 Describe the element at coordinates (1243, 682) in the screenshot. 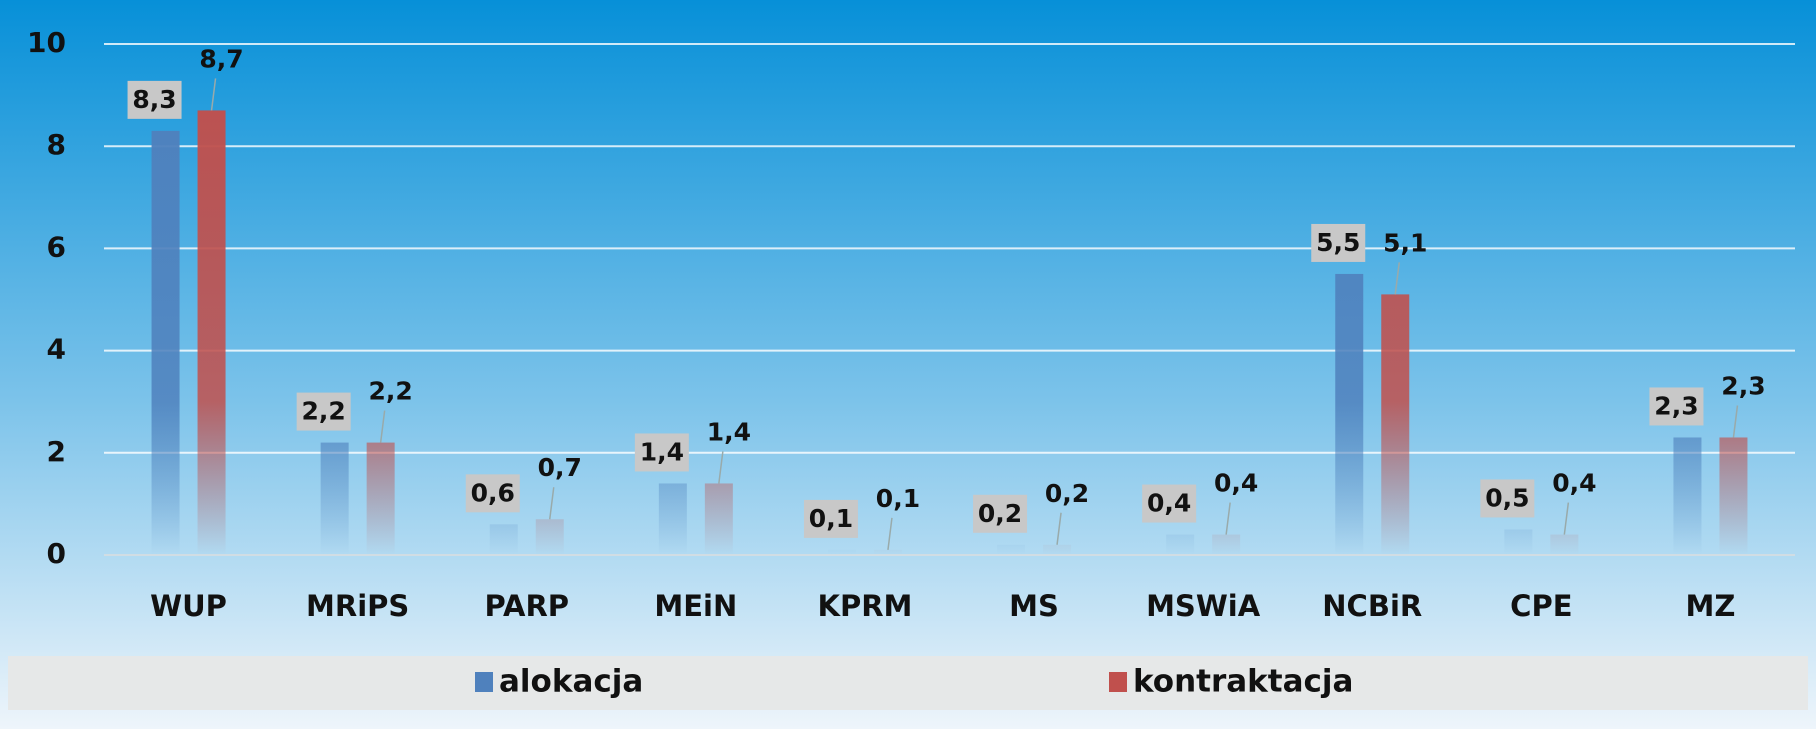

I see `legend-label: kontraktacja` at that location.